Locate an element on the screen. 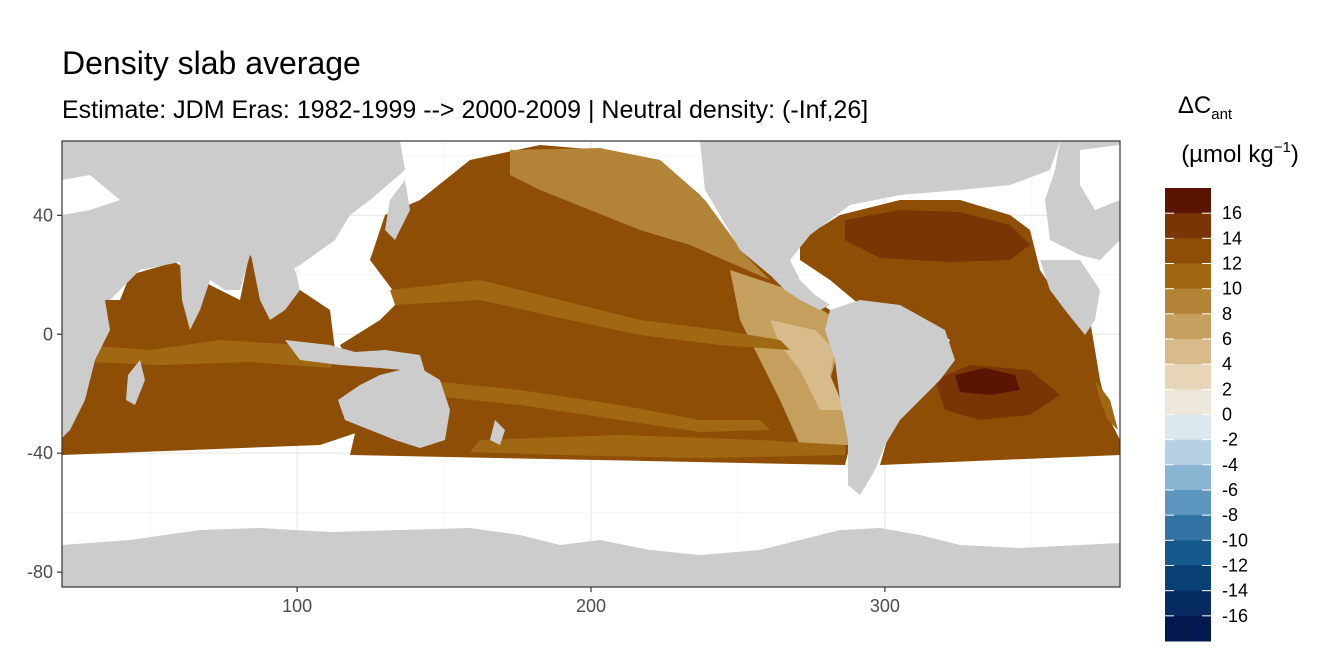 The width and height of the screenshot is (1344, 672). legend-label-2: 12 is located at coordinates (1232, 264).